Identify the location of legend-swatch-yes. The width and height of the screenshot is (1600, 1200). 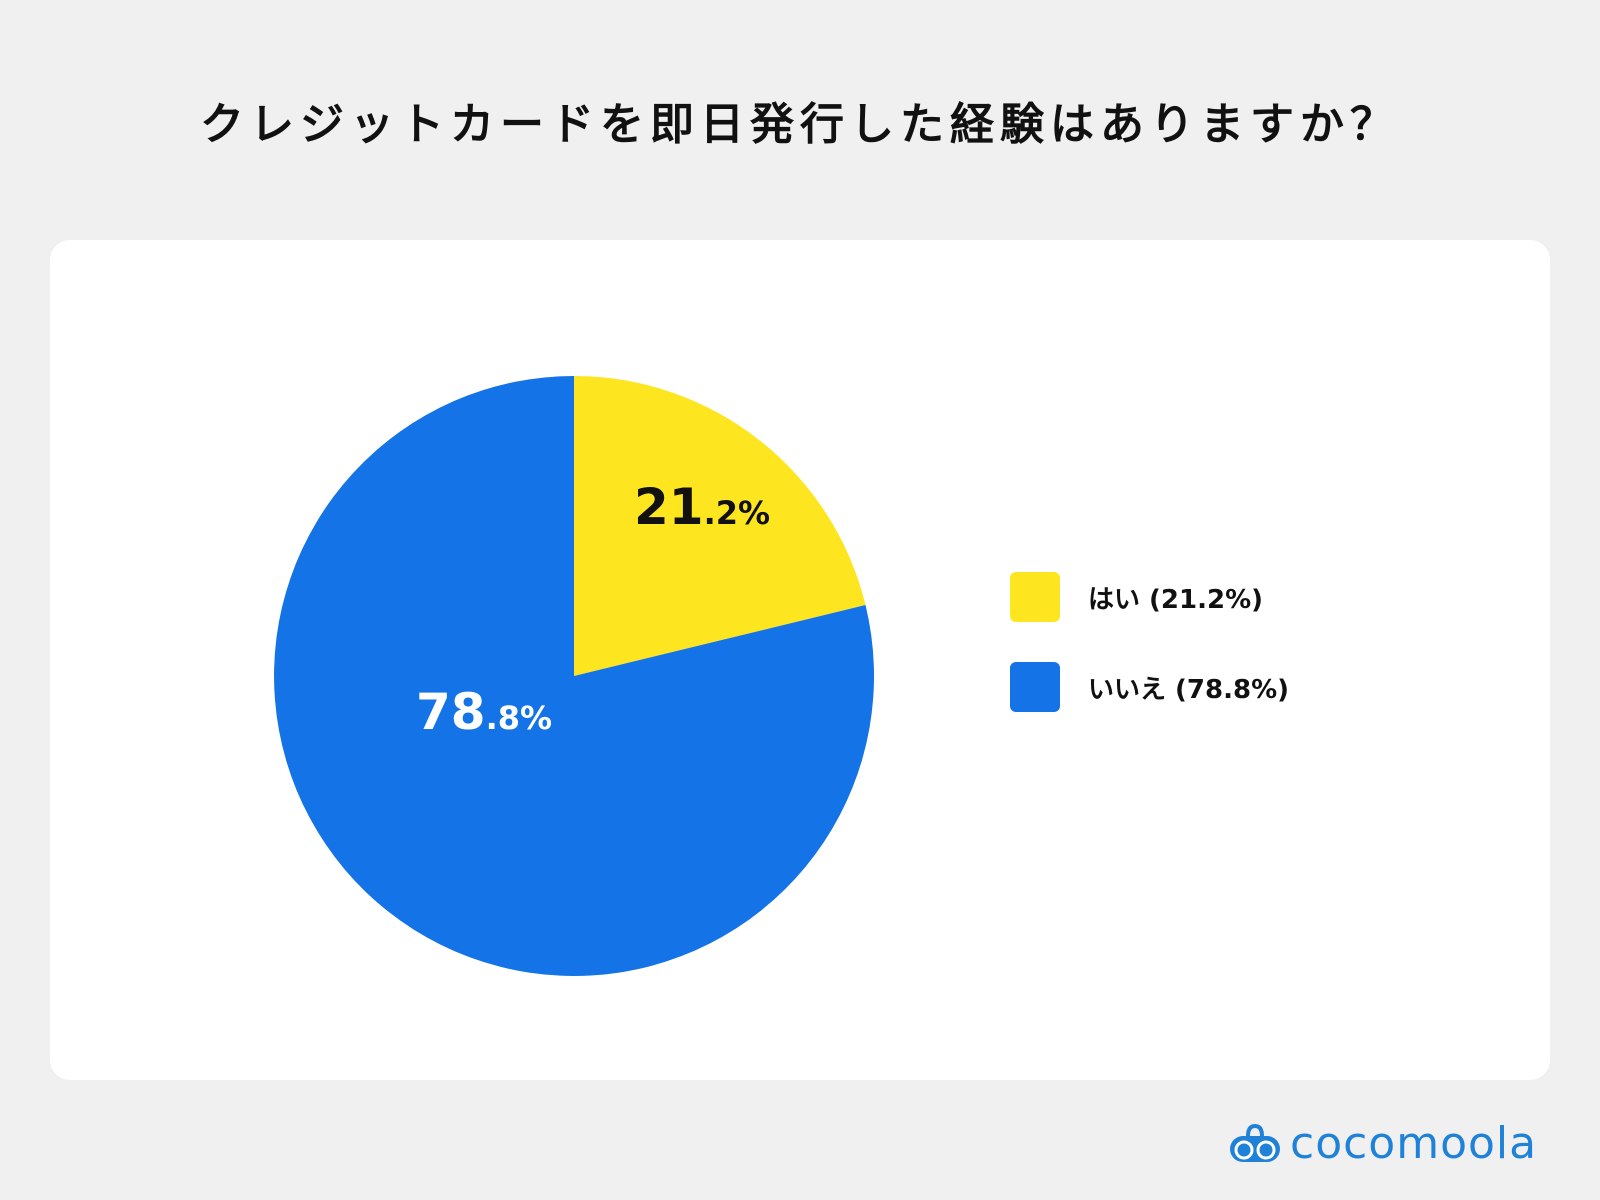
(1035, 597).